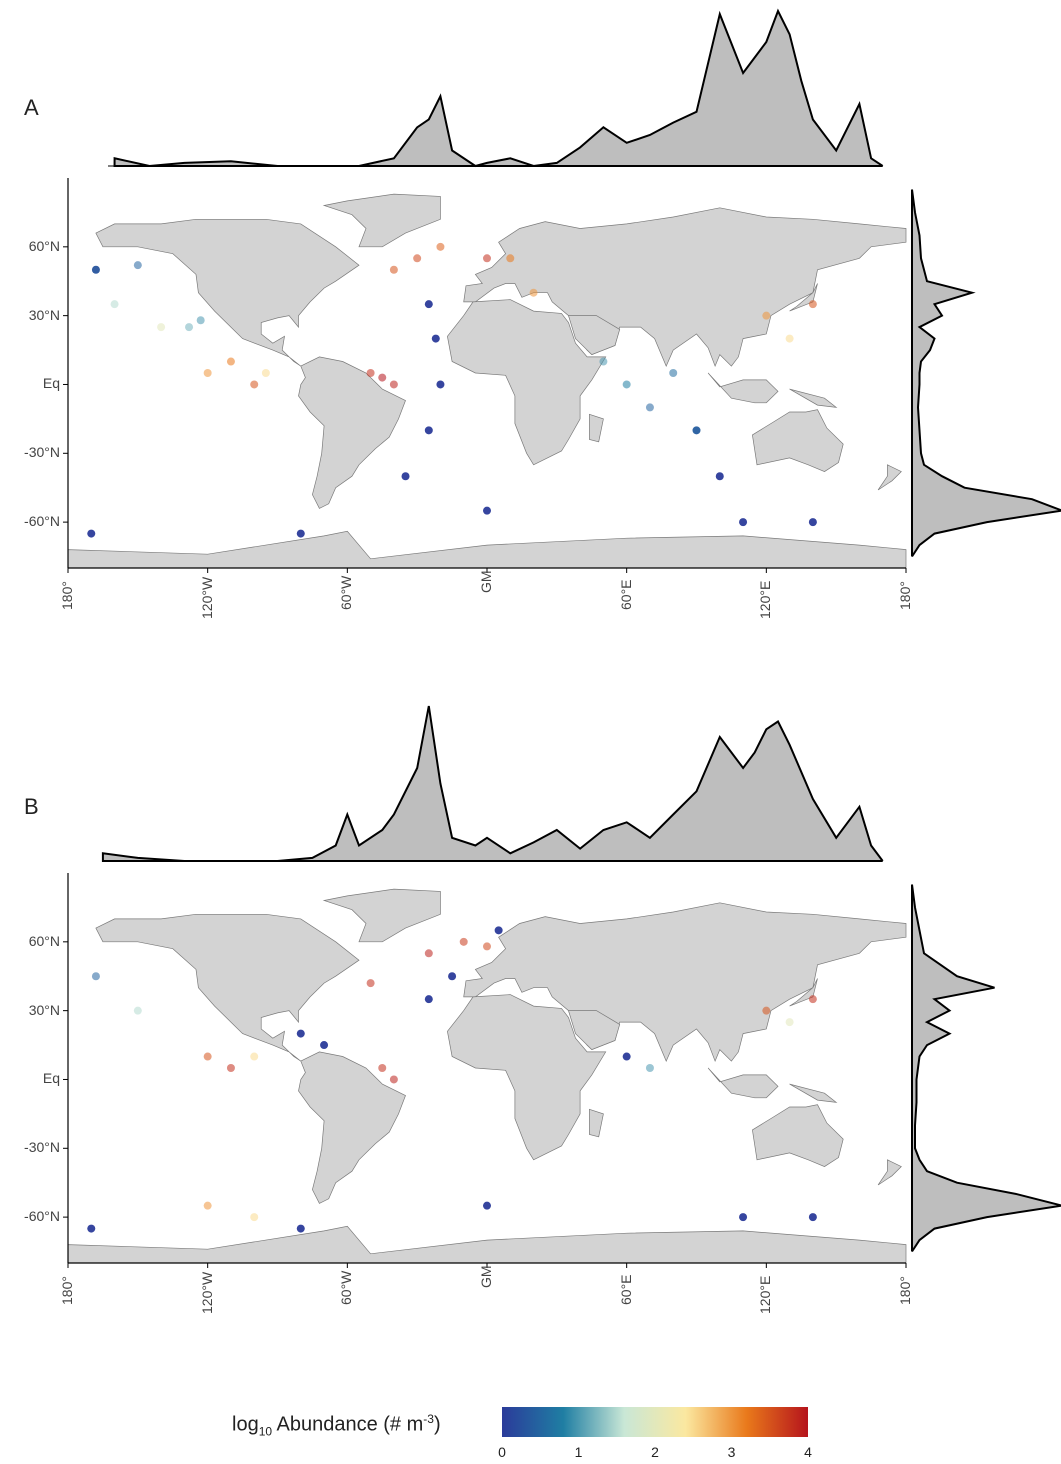 Image resolution: width=1061 pixels, height=1464 pixels. I want to click on points-layer, so click(452, 390).